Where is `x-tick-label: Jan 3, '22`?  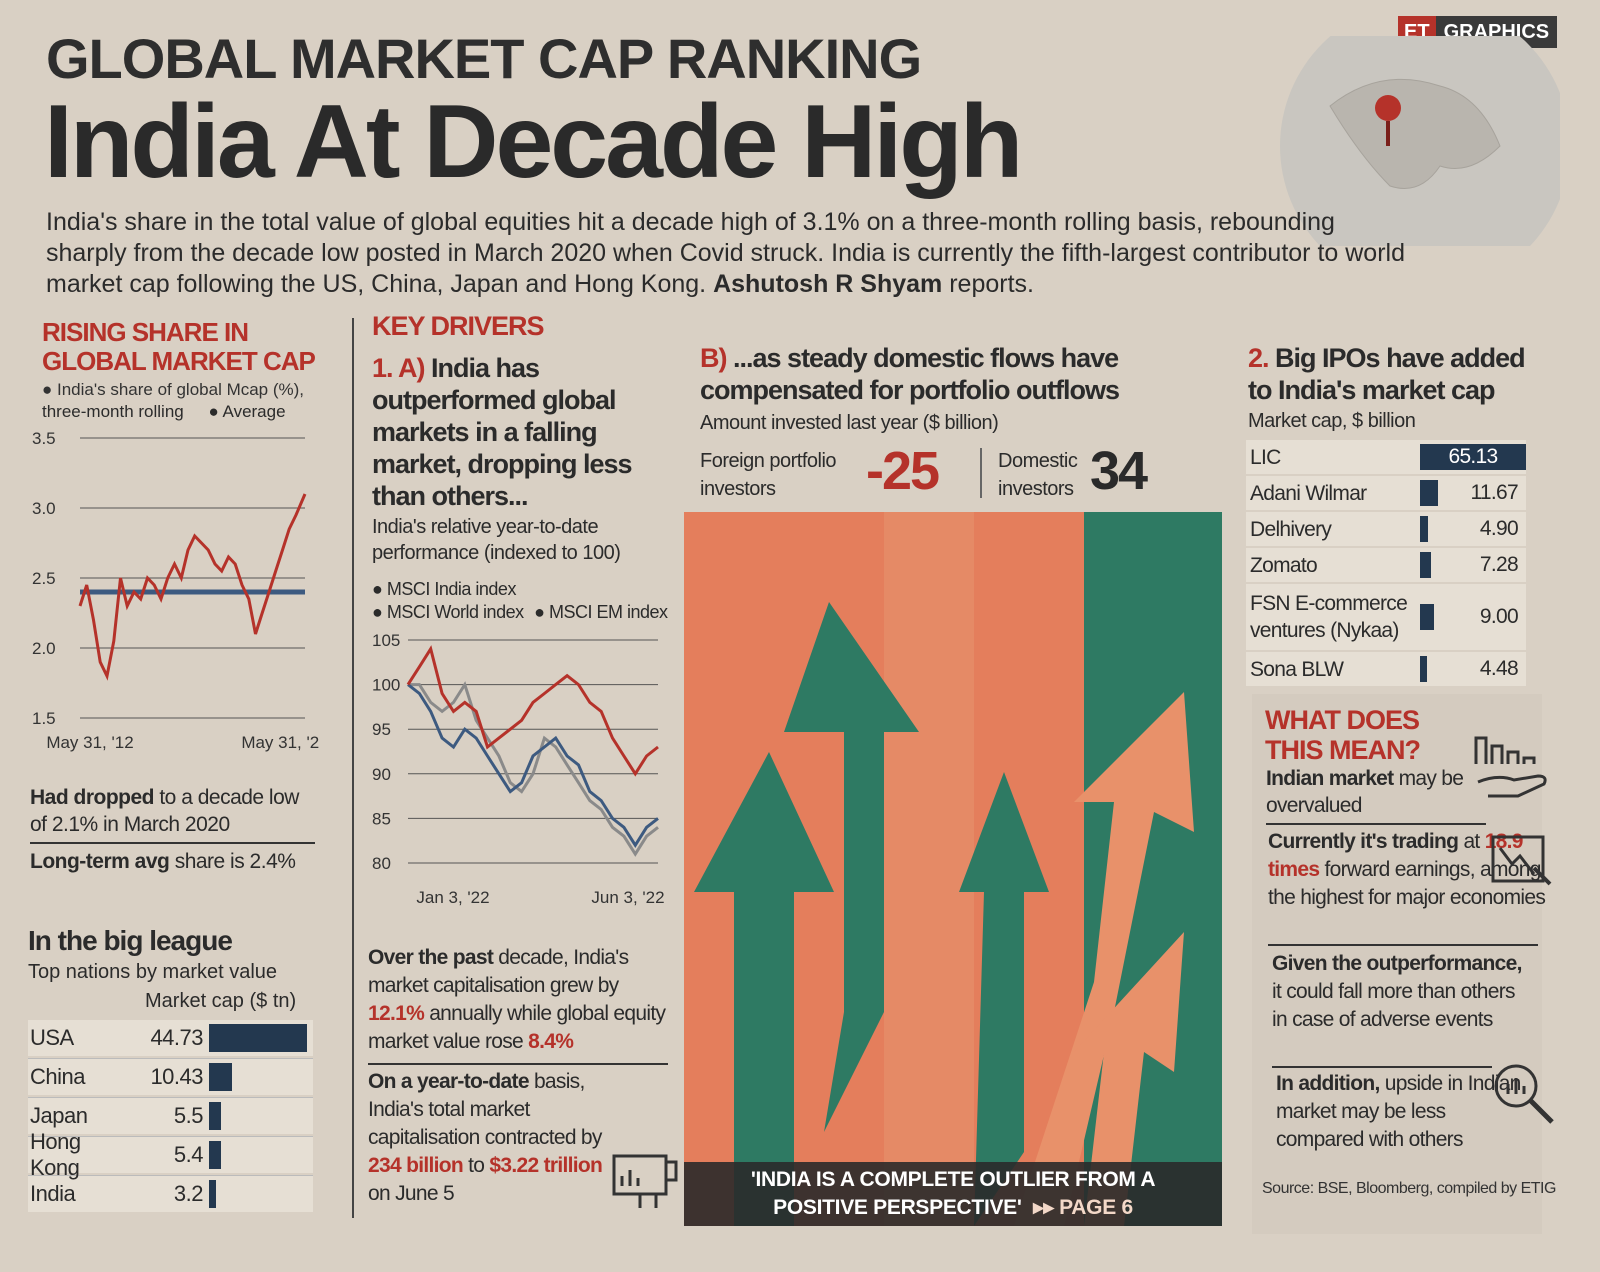 x-tick-label: Jan 3, '22 is located at coordinates (452, 897).